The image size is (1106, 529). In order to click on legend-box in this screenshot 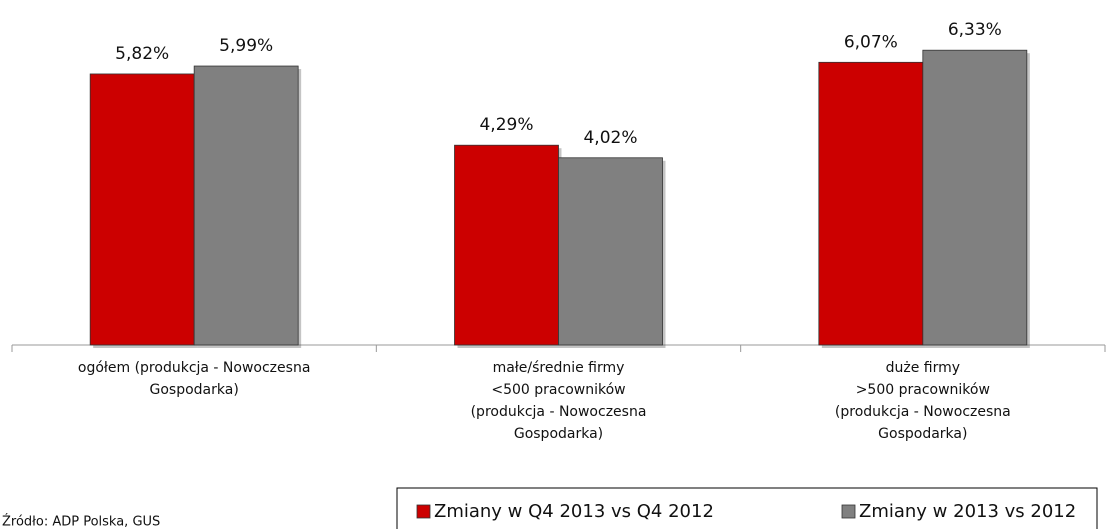, I will do `click(747, 508)`.